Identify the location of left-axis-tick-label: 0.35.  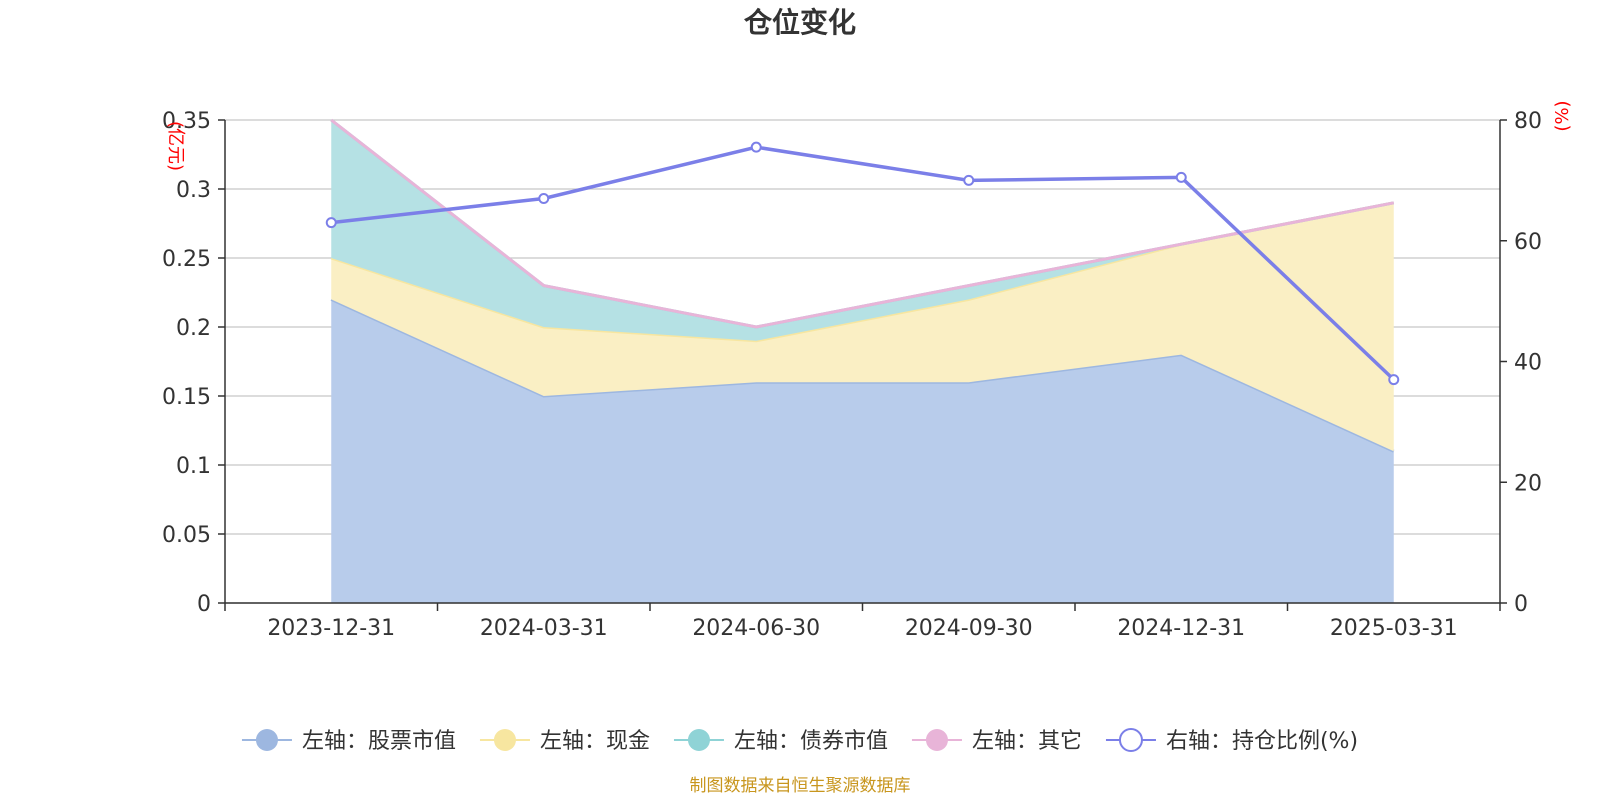
(186, 121).